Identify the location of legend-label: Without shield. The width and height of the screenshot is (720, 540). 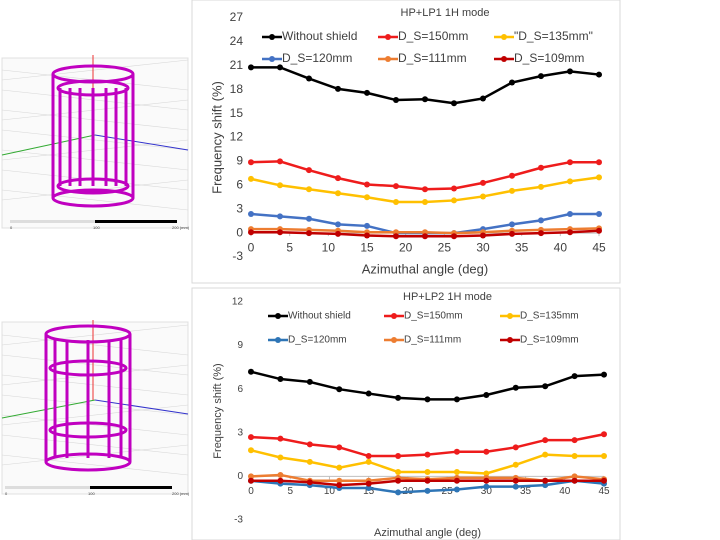
(319, 36).